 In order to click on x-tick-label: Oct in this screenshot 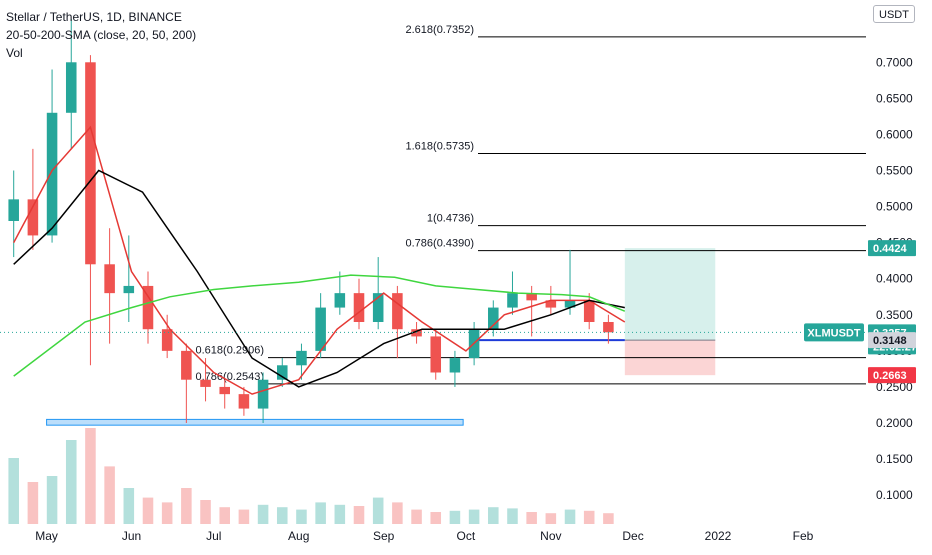, I will do `click(466, 536)`.